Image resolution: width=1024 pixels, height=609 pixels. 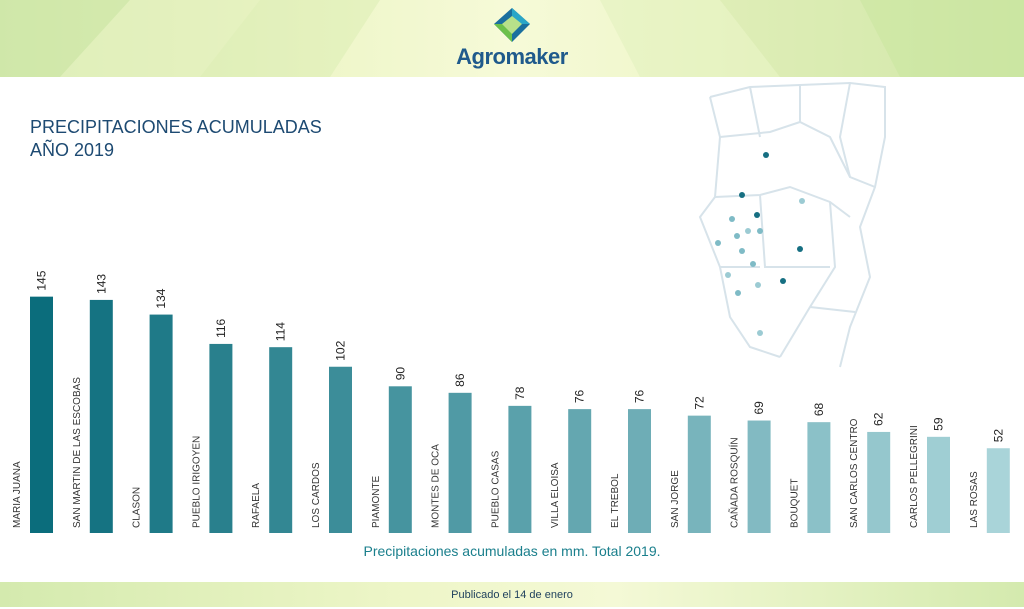 What do you see at coordinates (137, 507) in the screenshot?
I see `category-label-clason: CLASON` at bounding box center [137, 507].